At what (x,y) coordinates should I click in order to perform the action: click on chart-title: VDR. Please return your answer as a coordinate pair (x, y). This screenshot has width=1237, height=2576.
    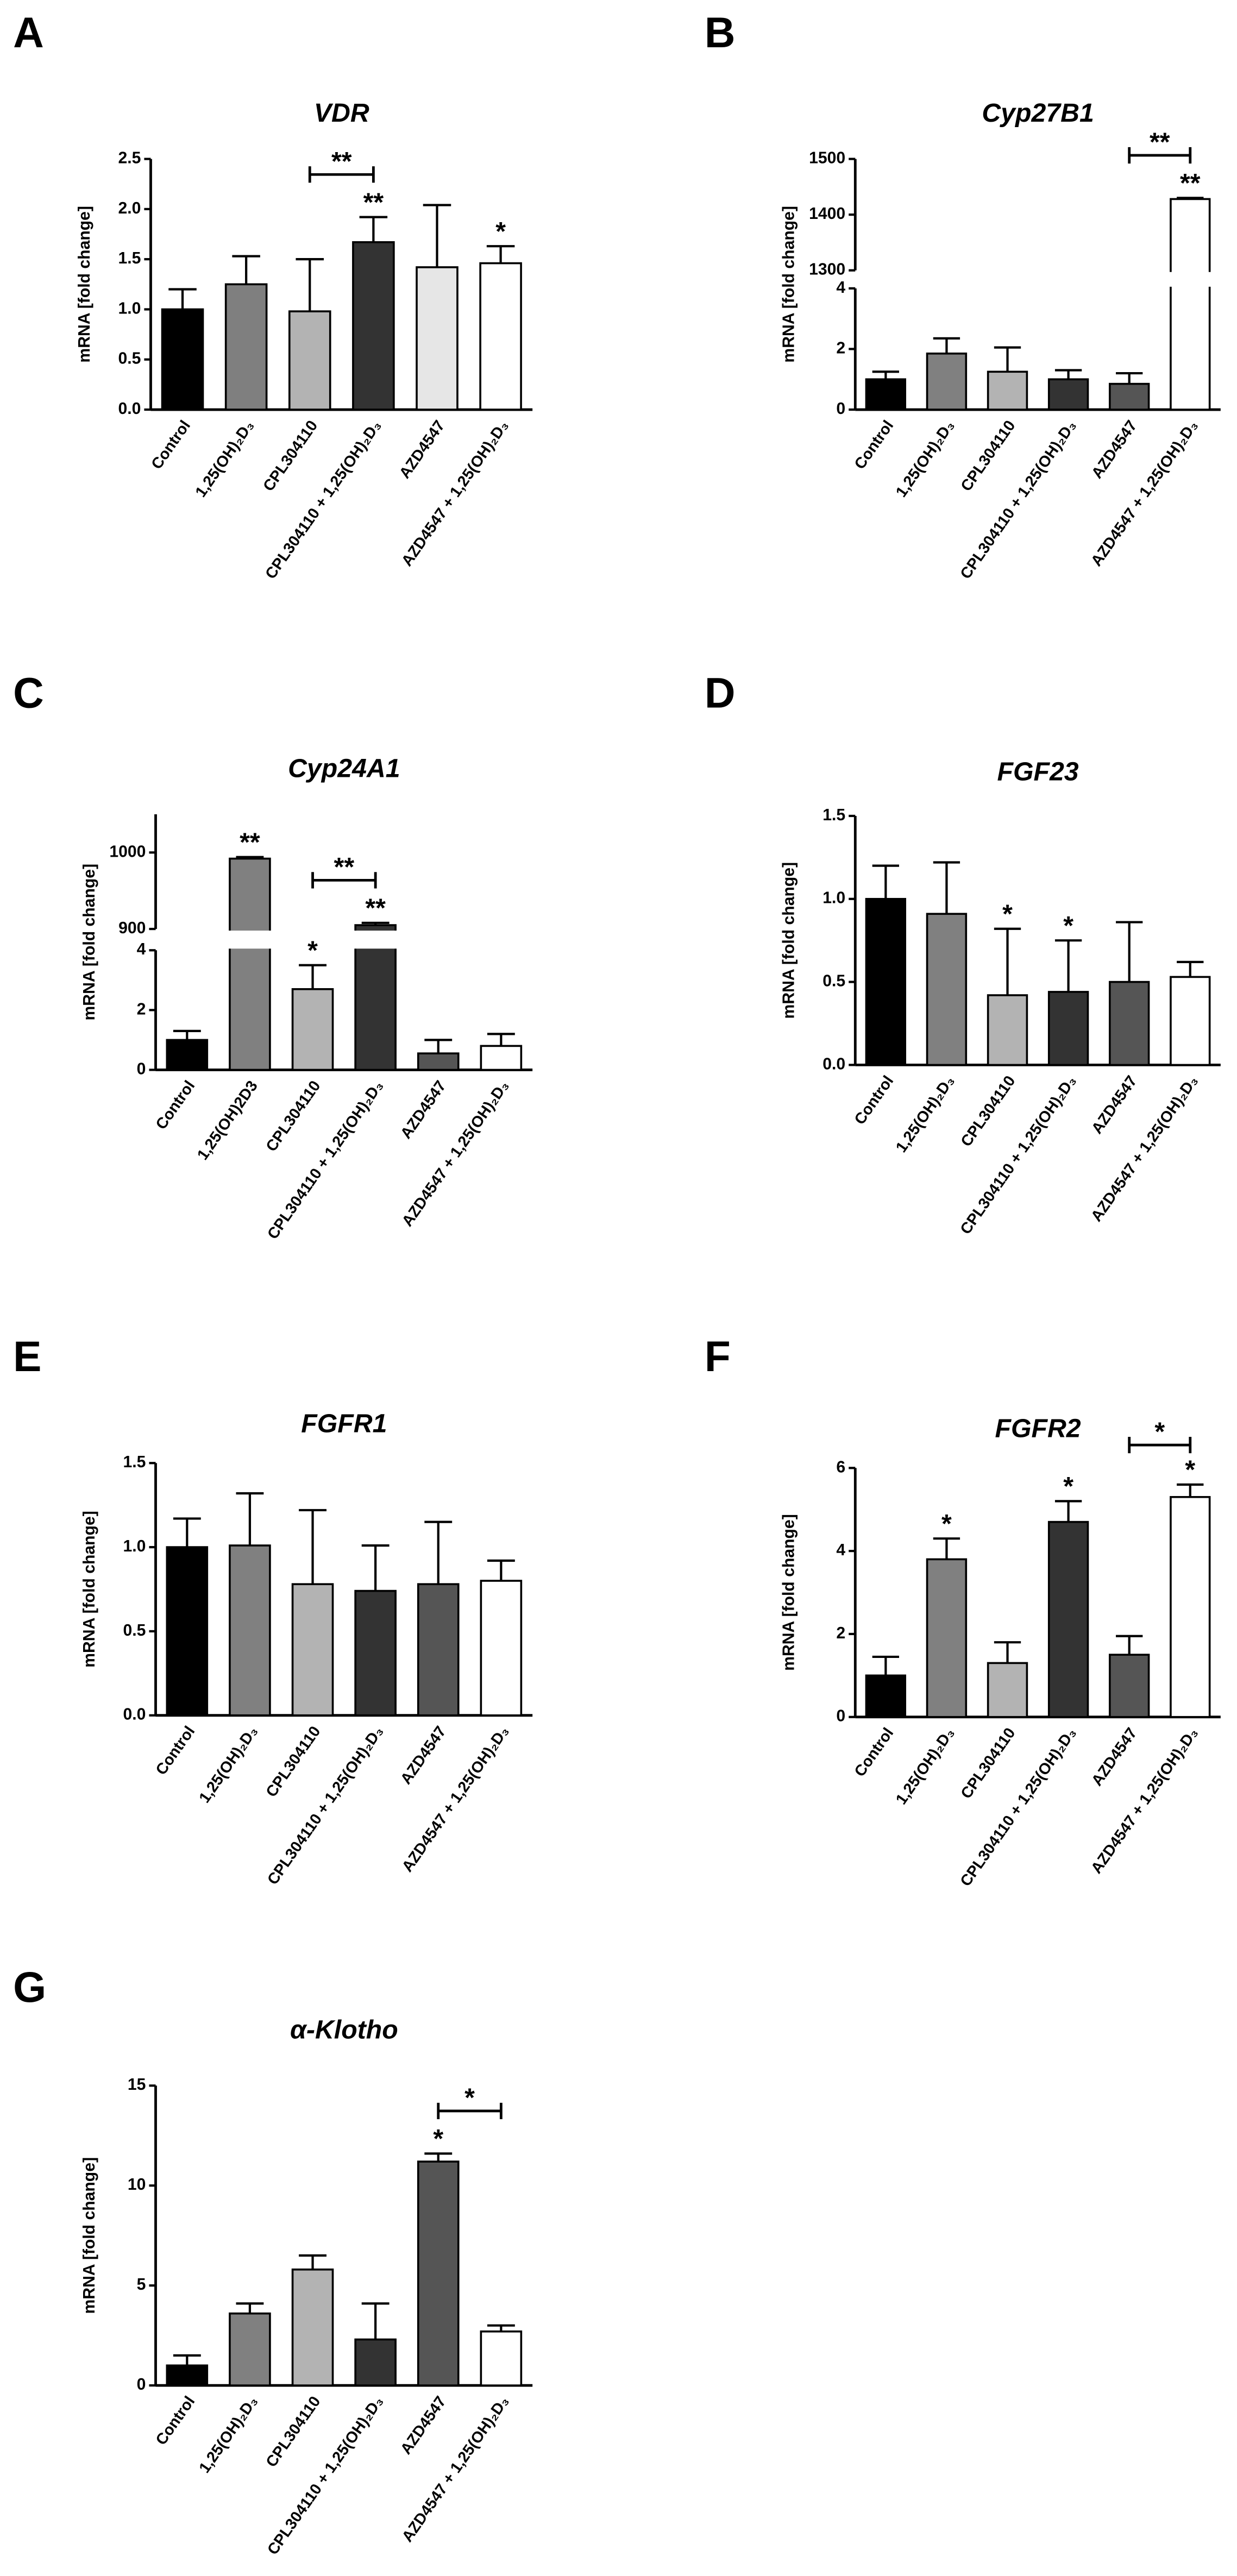
    Looking at the image, I should click on (341, 113).